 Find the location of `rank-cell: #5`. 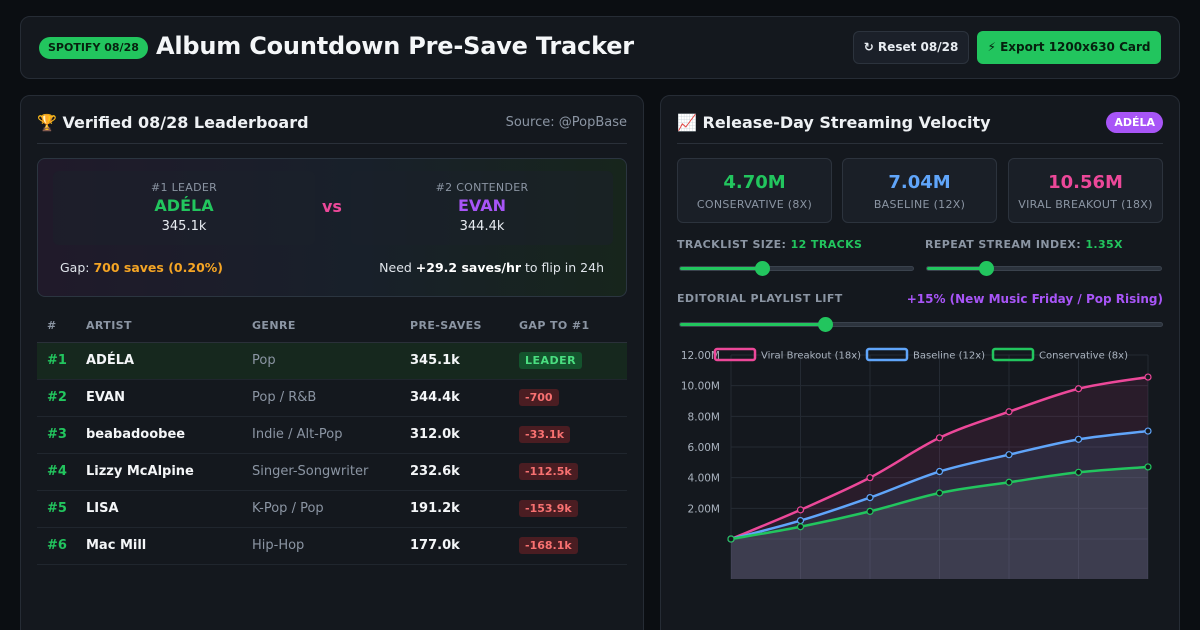

rank-cell: #5 is located at coordinates (61, 509).